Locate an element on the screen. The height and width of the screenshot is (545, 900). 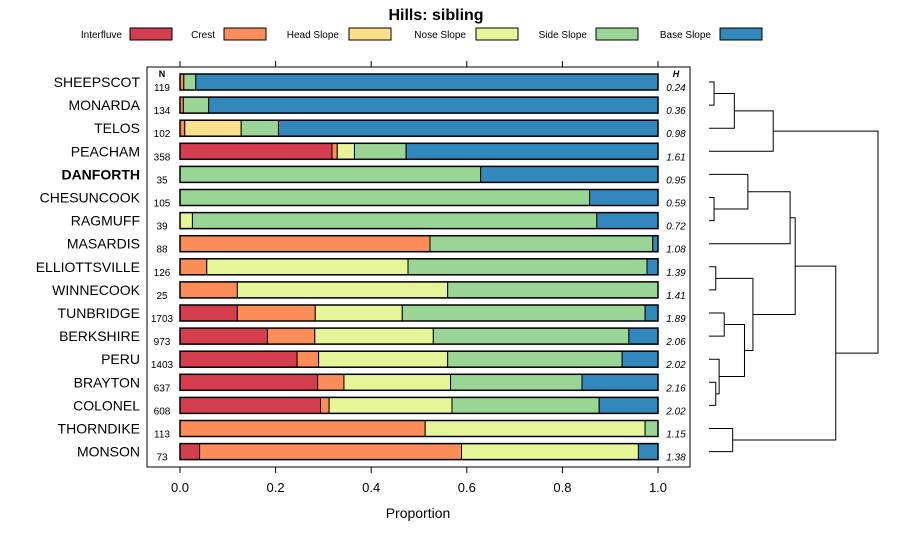
legend-label-side-slope: Side Slope is located at coordinates (563, 35).